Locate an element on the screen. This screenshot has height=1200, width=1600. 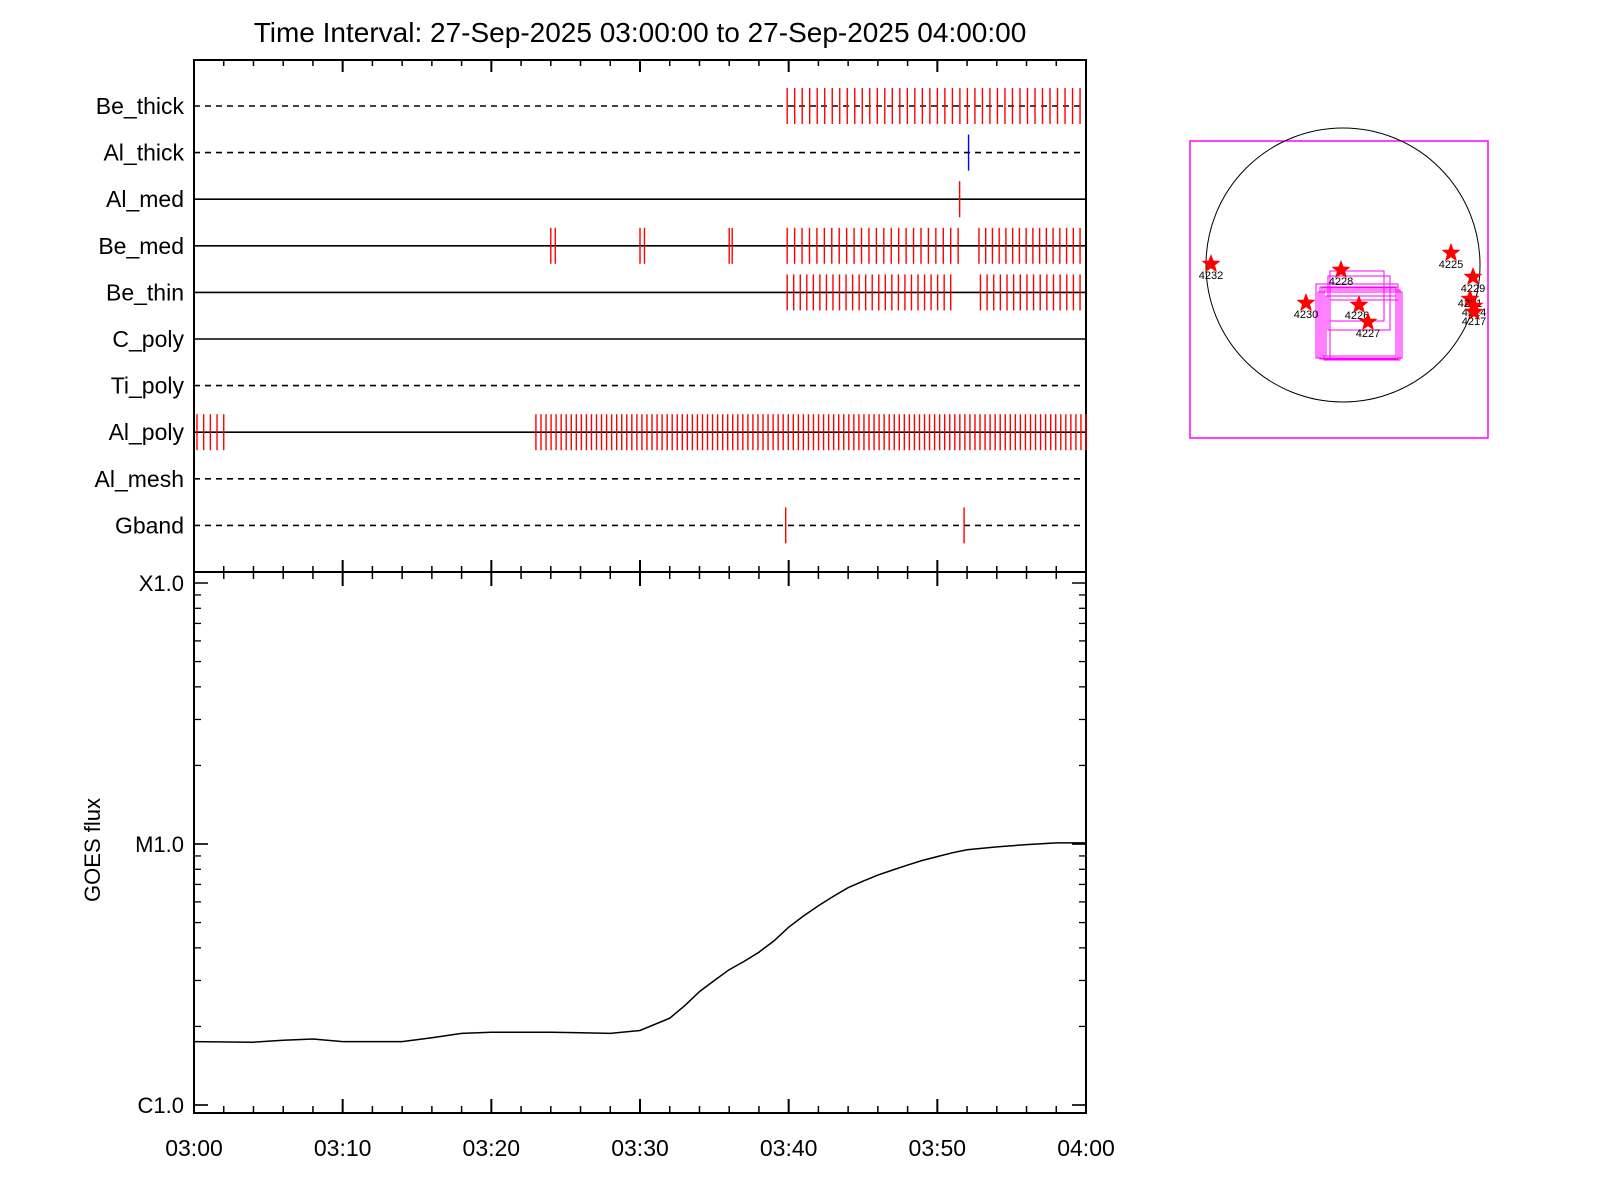
row-label: Al_poly is located at coordinates (147, 432).